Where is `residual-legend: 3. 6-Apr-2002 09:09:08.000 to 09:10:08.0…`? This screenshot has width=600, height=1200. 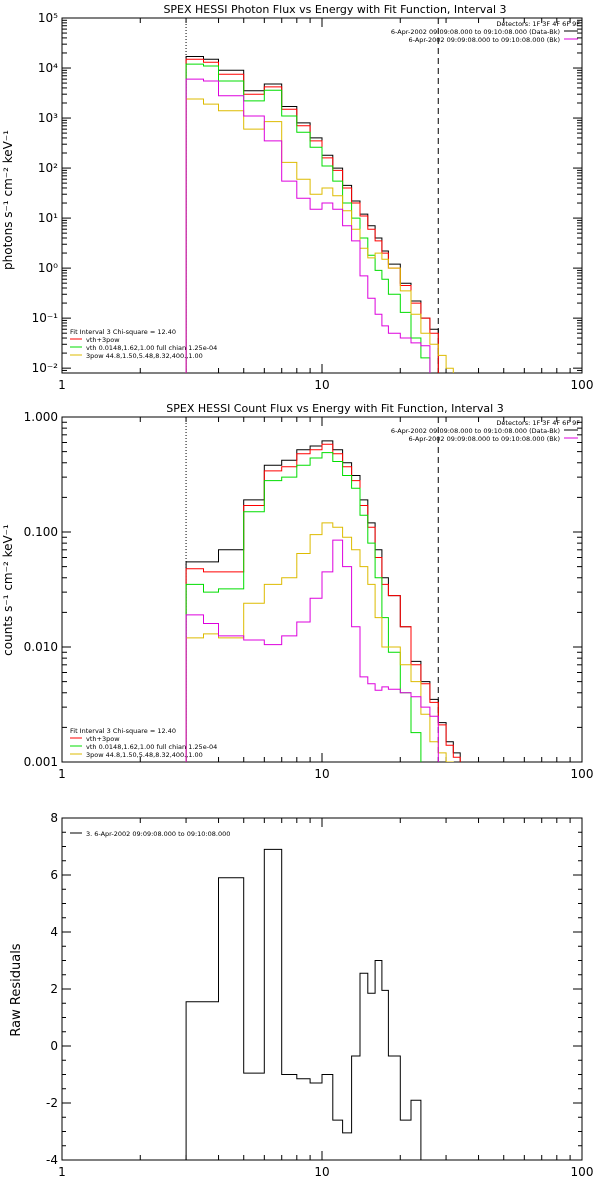
residual-legend: 3. 6-Apr-2002 09:09:08.000 to 09:10:08.0… is located at coordinates (150, 834).